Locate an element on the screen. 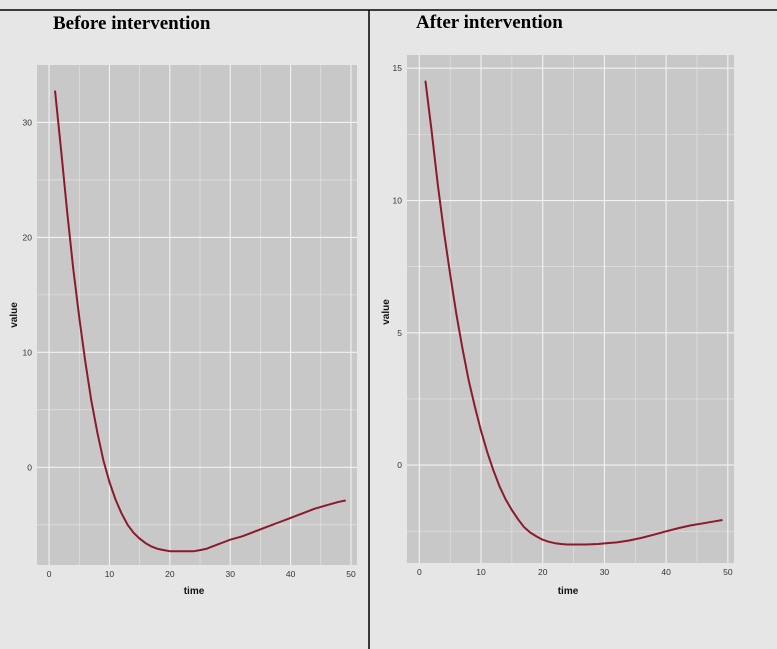 This screenshot has width=777, height=649. y-tick-label: 5 is located at coordinates (399, 333).